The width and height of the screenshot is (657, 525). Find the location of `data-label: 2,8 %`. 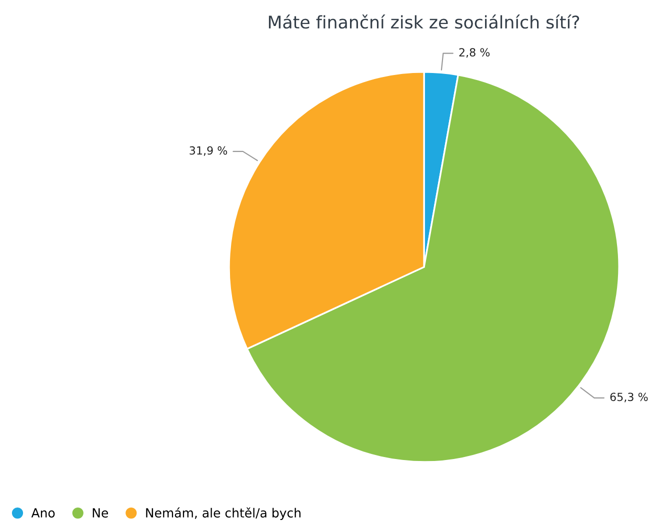

data-label: 2,8 % is located at coordinates (474, 53).